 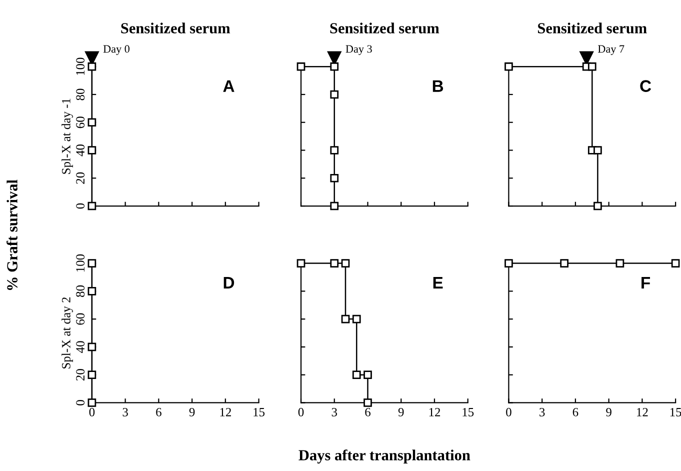 What do you see at coordinates (67, 332) in the screenshot?
I see `y-axis-title: Spl-X at day 2` at bounding box center [67, 332].